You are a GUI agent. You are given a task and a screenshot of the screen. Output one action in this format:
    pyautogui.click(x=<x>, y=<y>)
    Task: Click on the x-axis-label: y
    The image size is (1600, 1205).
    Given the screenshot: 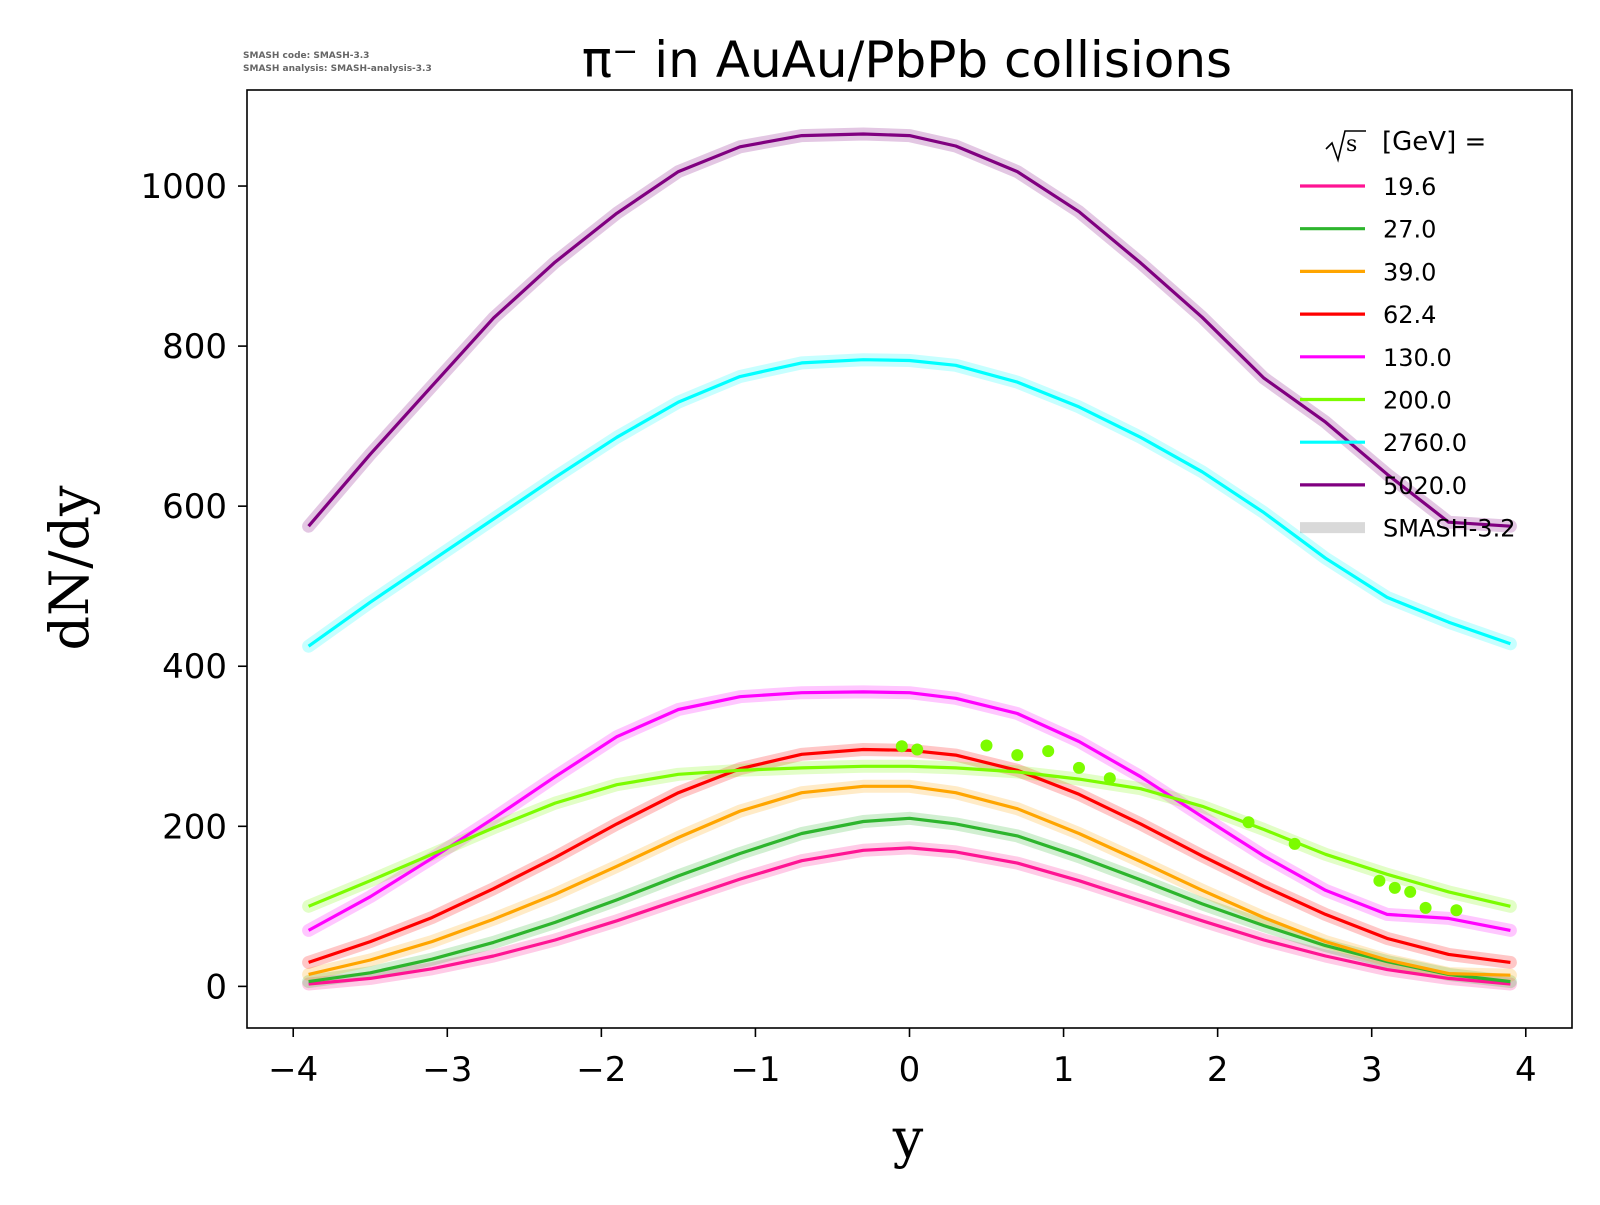 What is the action you would take?
    pyautogui.click(x=908, y=1138)
    